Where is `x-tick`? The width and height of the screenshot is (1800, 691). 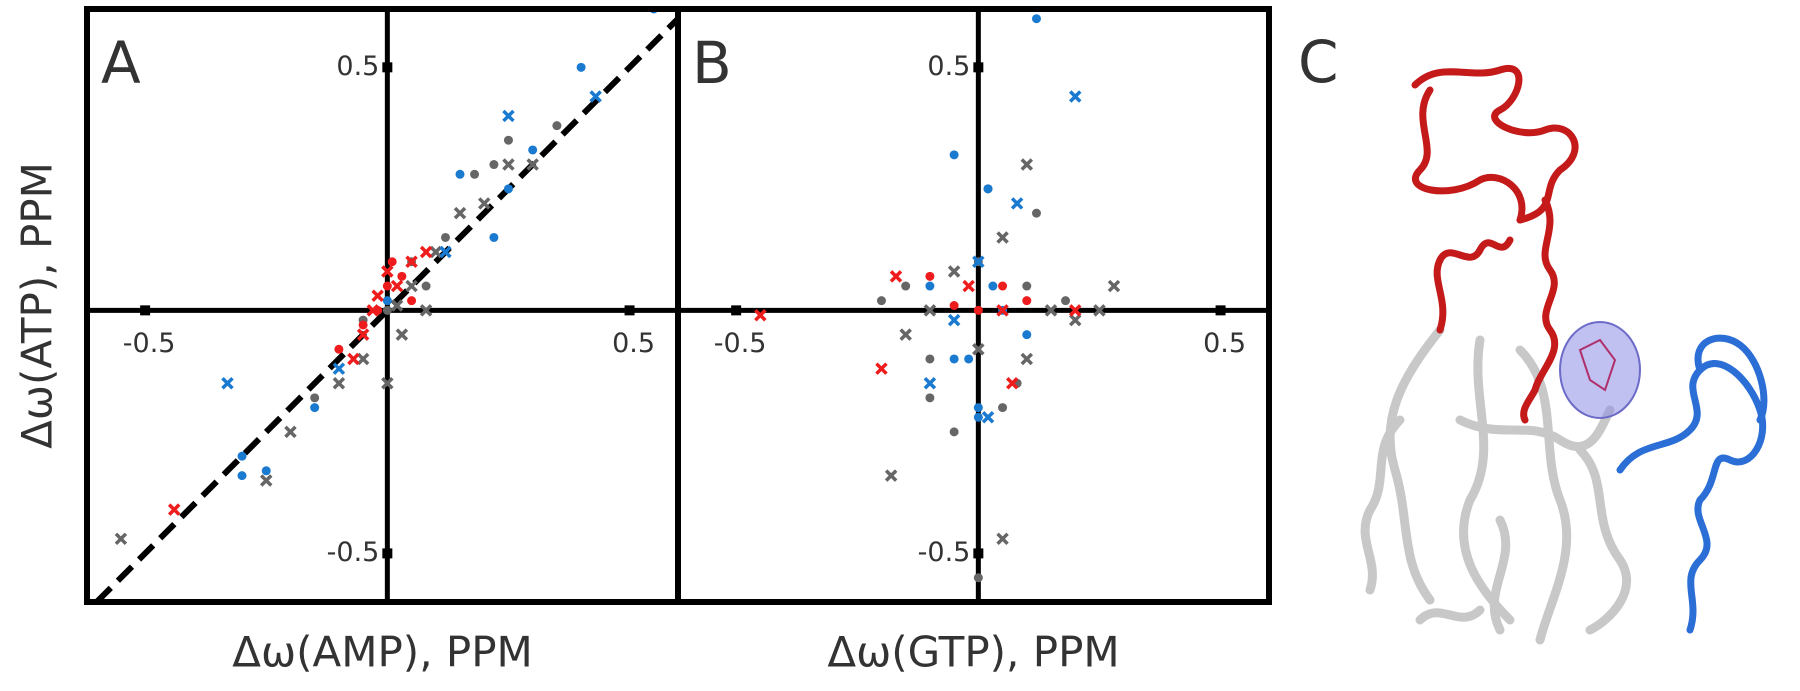 x-tick is located at coordinates (629, 310).